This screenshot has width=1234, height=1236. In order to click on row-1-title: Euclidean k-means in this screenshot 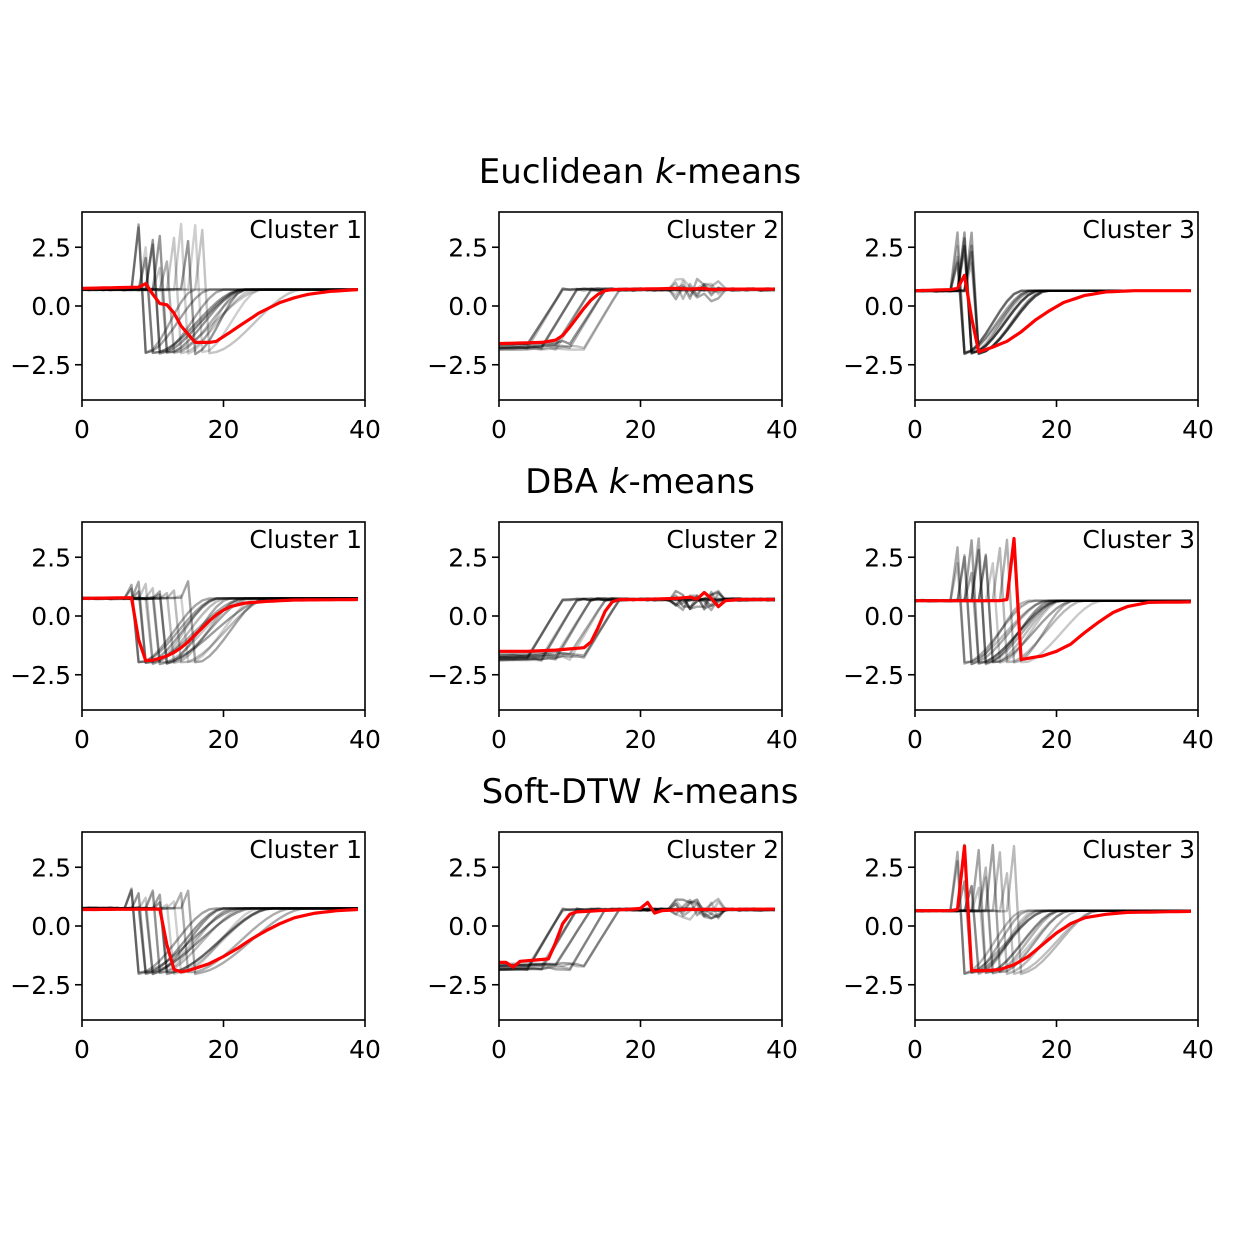, I will do `click(640, 172)`.